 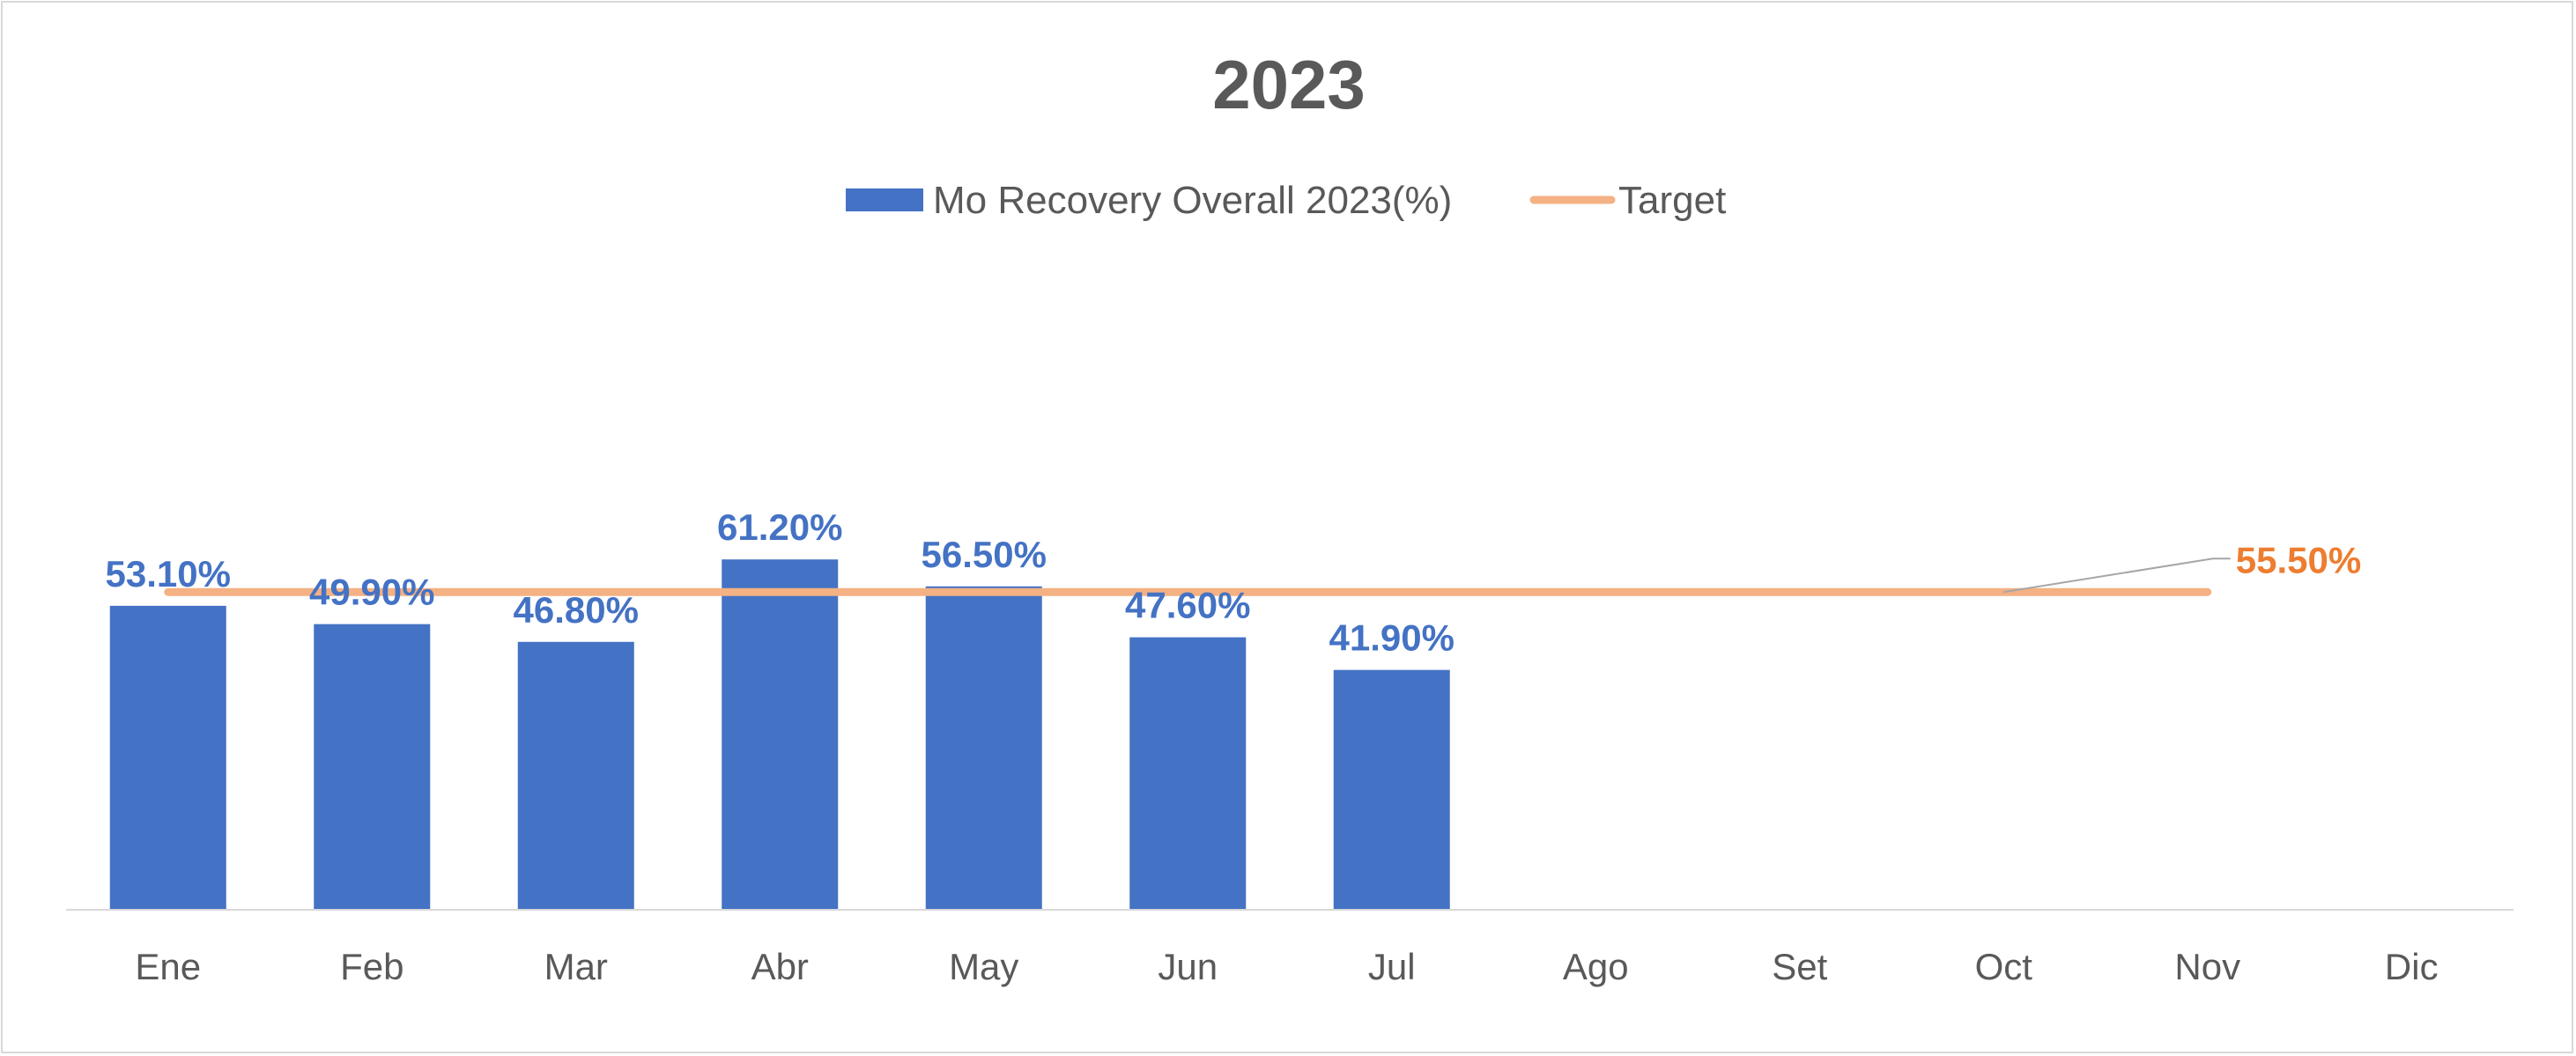 What do you see at coordinates (168, 574) in the screenshot?
I see `bar-data-label-ene: 53.10%` at bounding box center [168, 574].